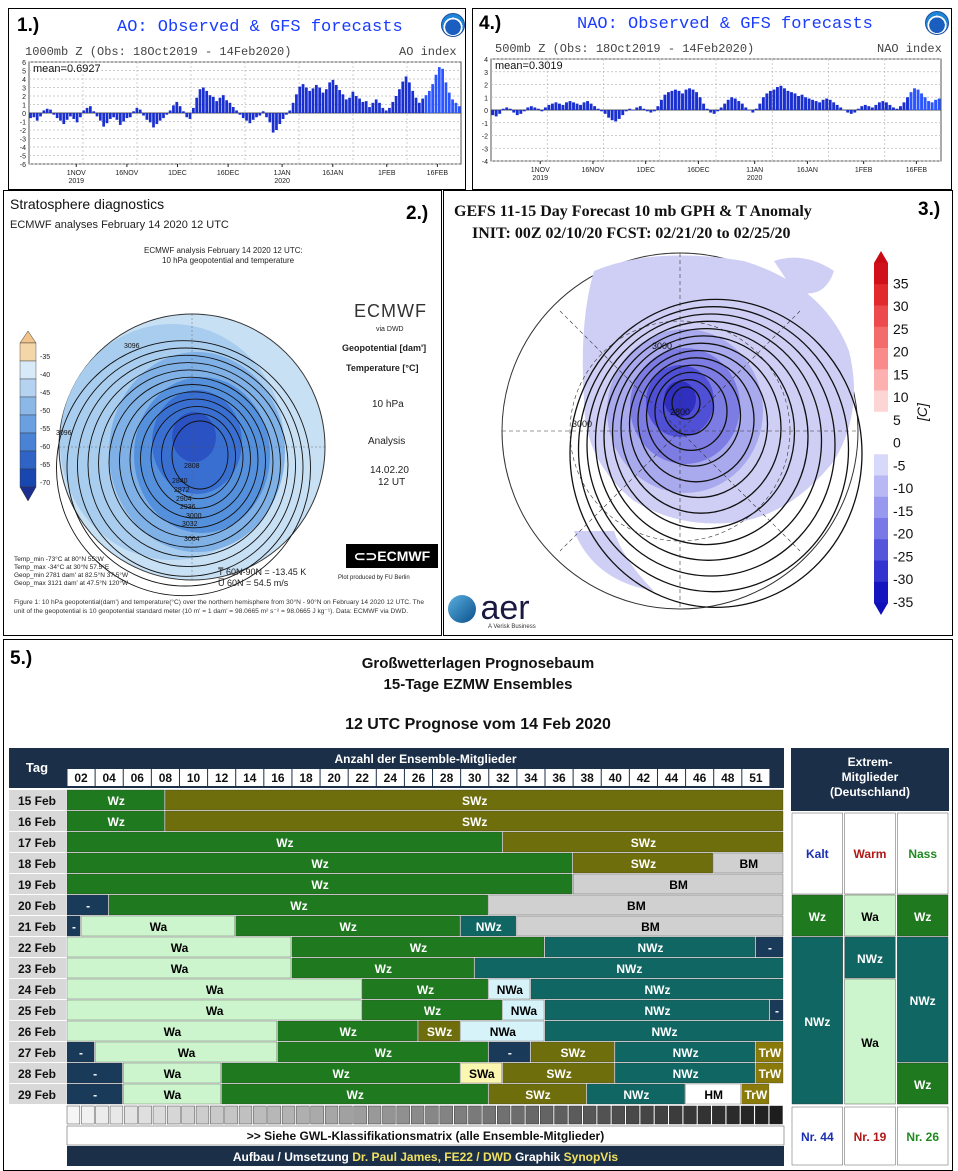 The width and height of the screenshot is (958, 1171). I want to click on extrem-header-band, so click(870, 779).